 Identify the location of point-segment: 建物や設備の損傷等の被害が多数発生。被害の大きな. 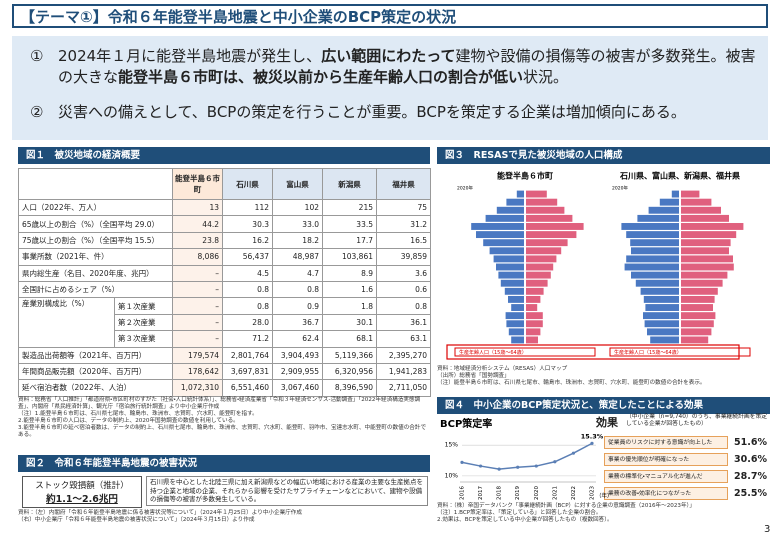
(407, 66).